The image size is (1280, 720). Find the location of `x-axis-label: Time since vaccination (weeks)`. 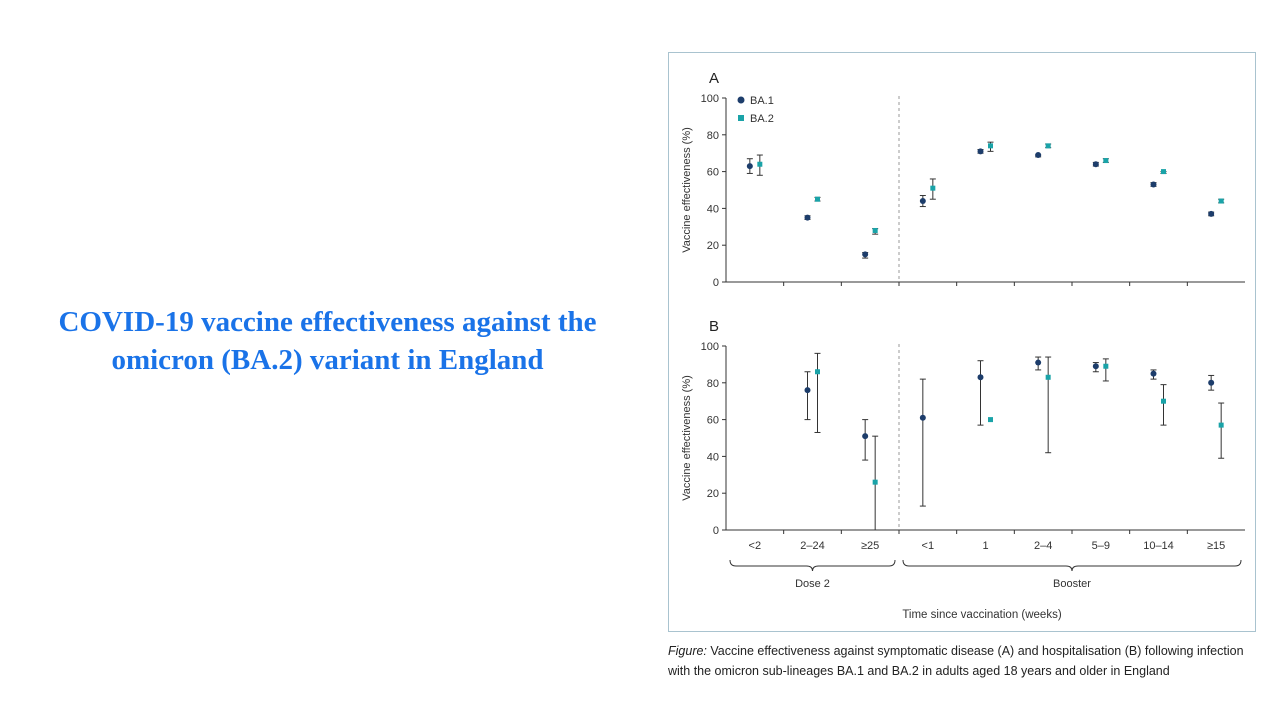

x-axis-label: Time since vaccination (weeks) is located at coordinates (982, 615).